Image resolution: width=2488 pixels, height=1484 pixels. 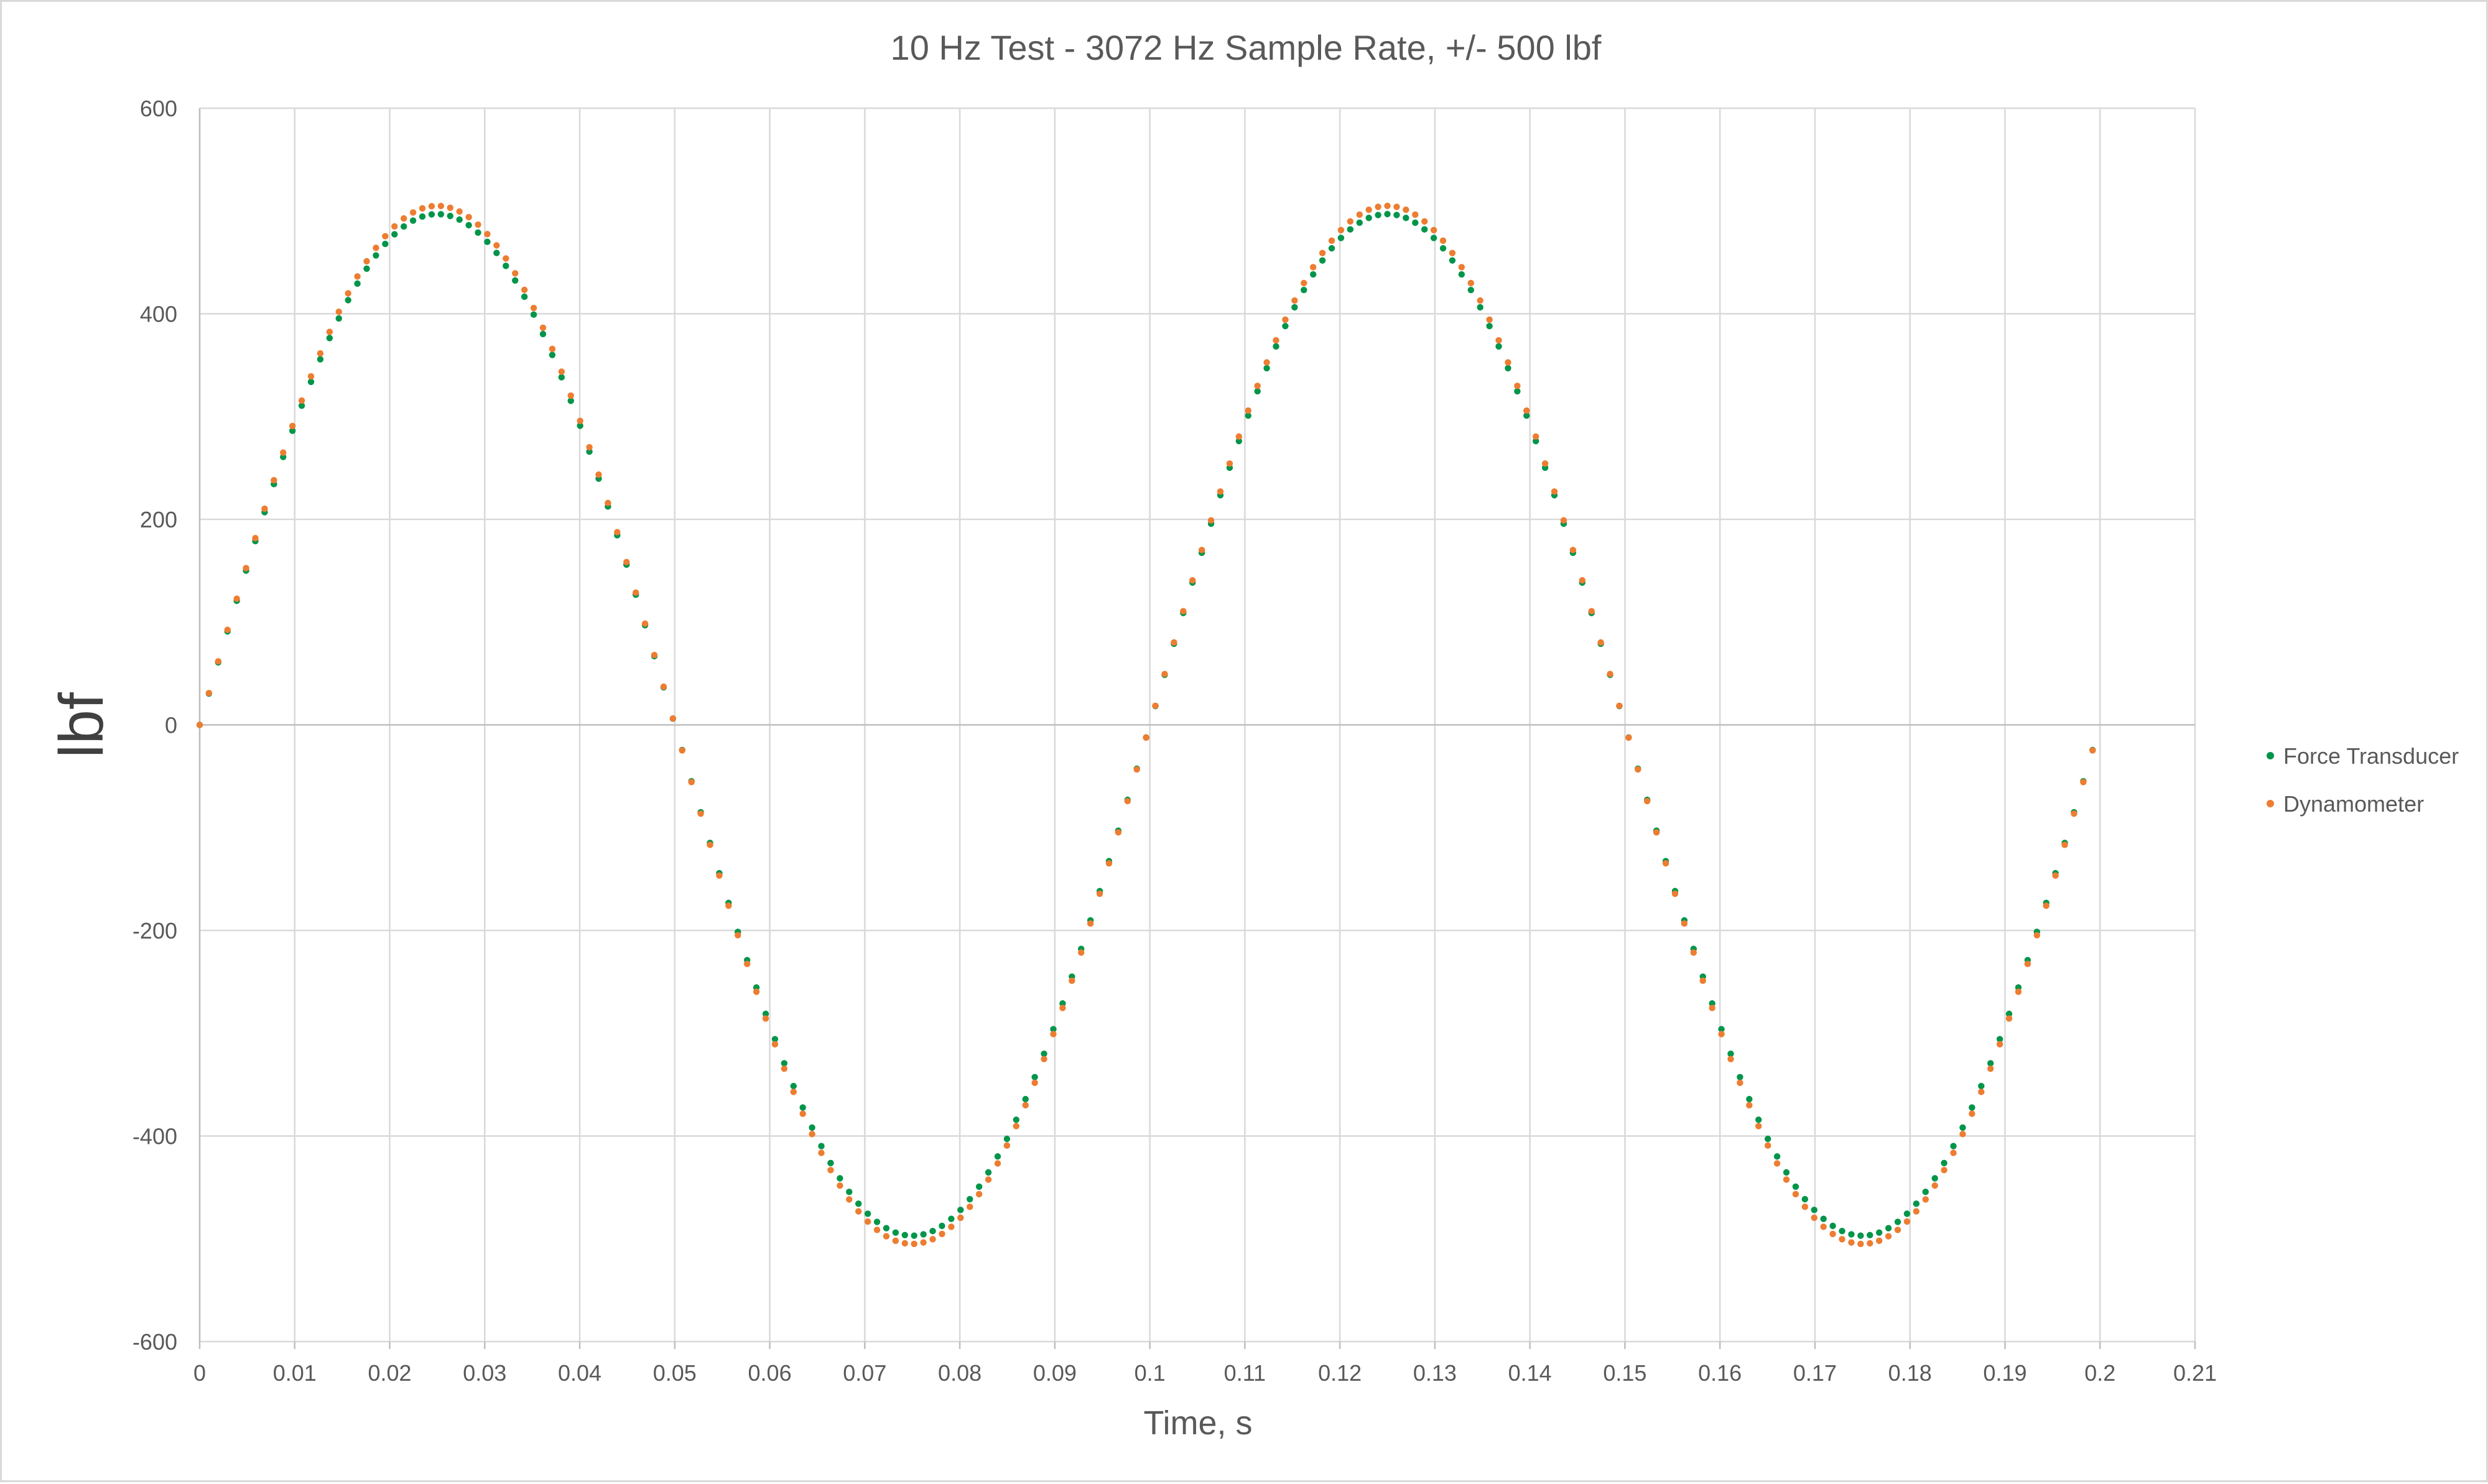 What do you see at coordinates (154, 1342) in the screenshot?
I see `y-tick-label: -600` at bounding box center [154, 1342].